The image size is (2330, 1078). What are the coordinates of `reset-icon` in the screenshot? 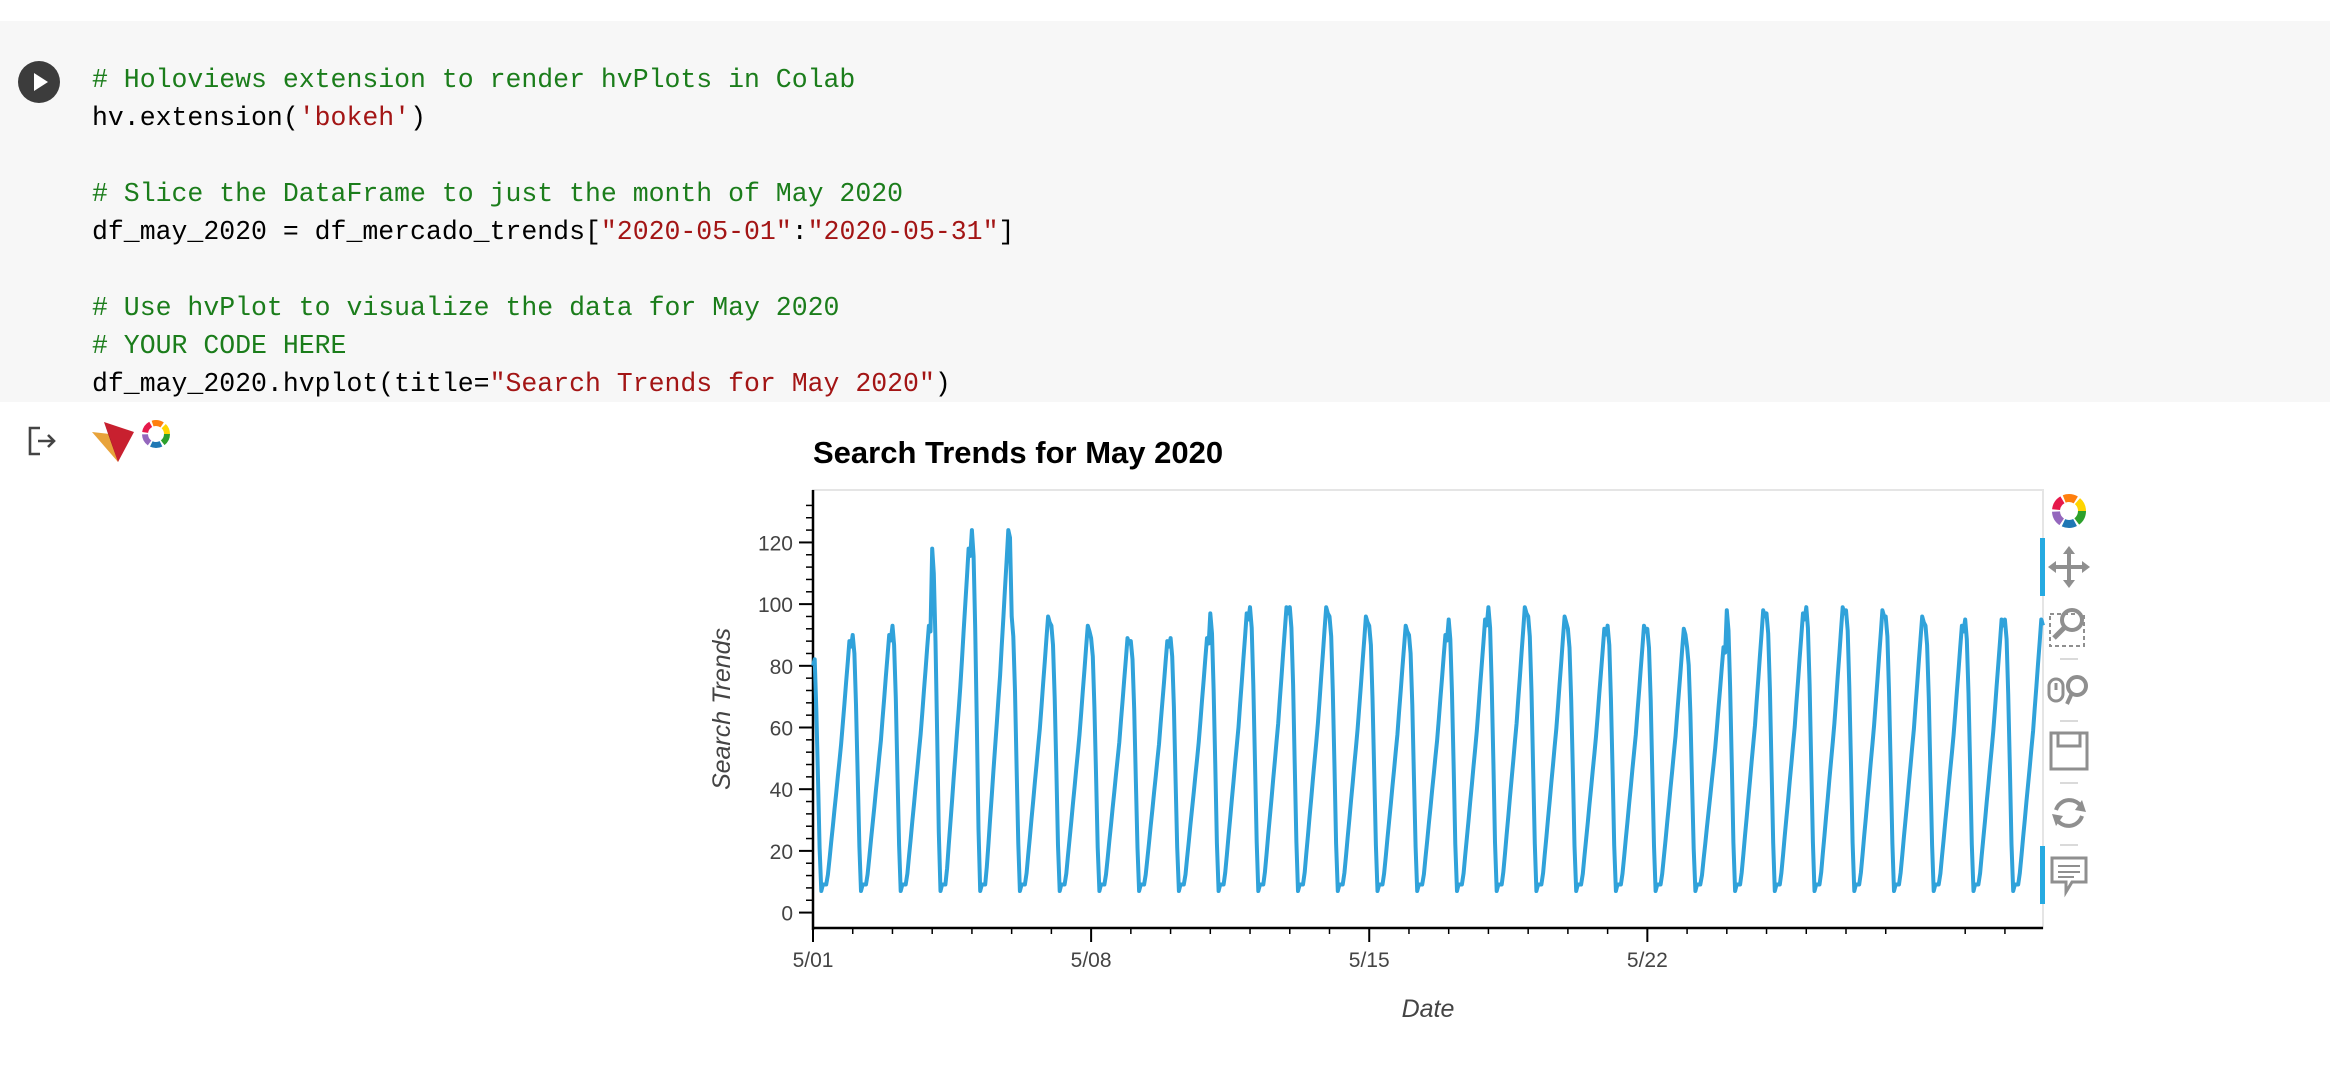 It's located at (2069, 813).